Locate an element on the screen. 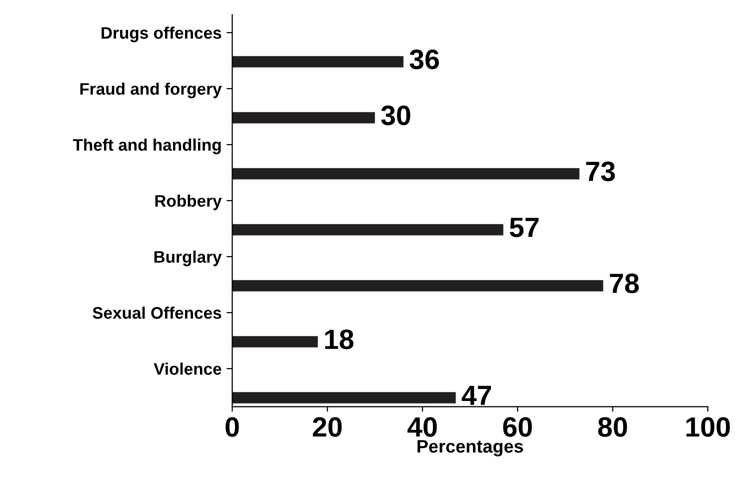 Image resolution: width=735 pixels, height=490 pixels. x-tick-label: 20 is located at coordinates (327, 427).